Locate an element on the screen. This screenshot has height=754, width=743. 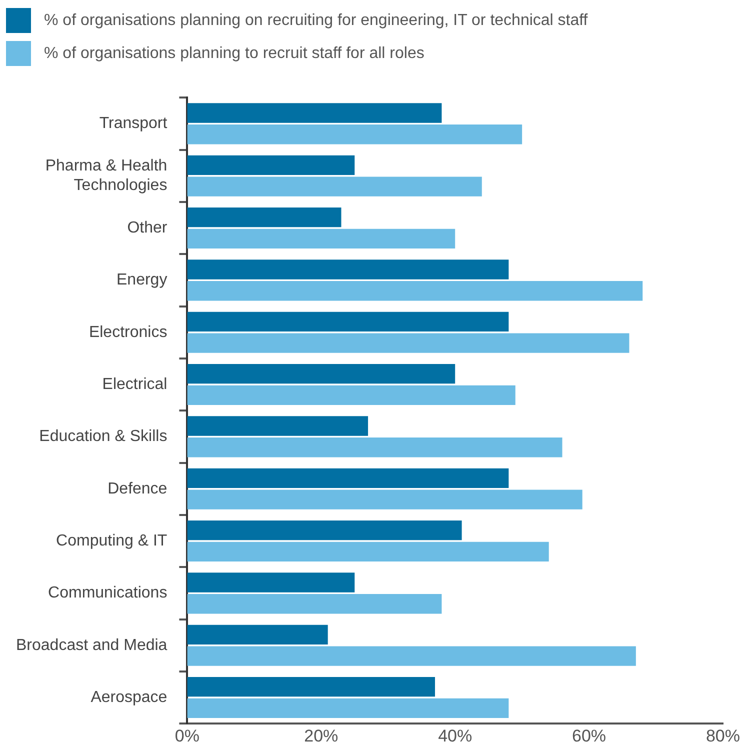
y-tick-label: Pharma & Health Technologies is located at coordinates (106, 176).